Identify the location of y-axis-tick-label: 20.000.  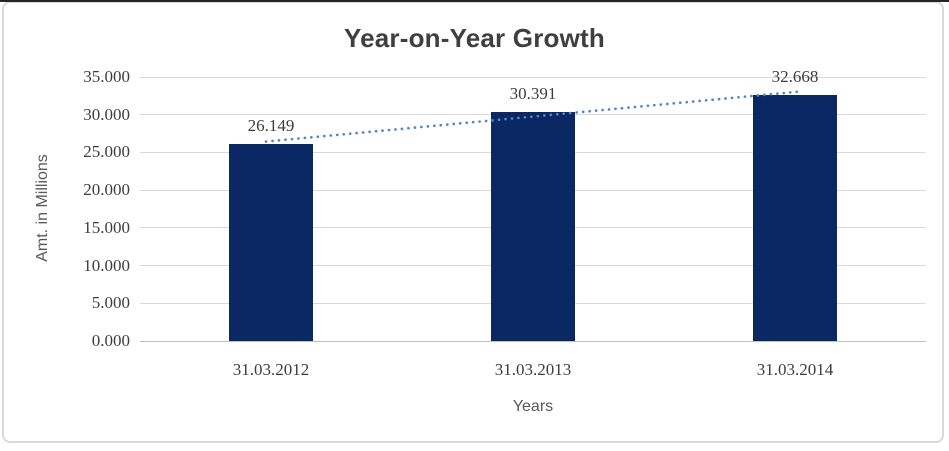
(106, 190).